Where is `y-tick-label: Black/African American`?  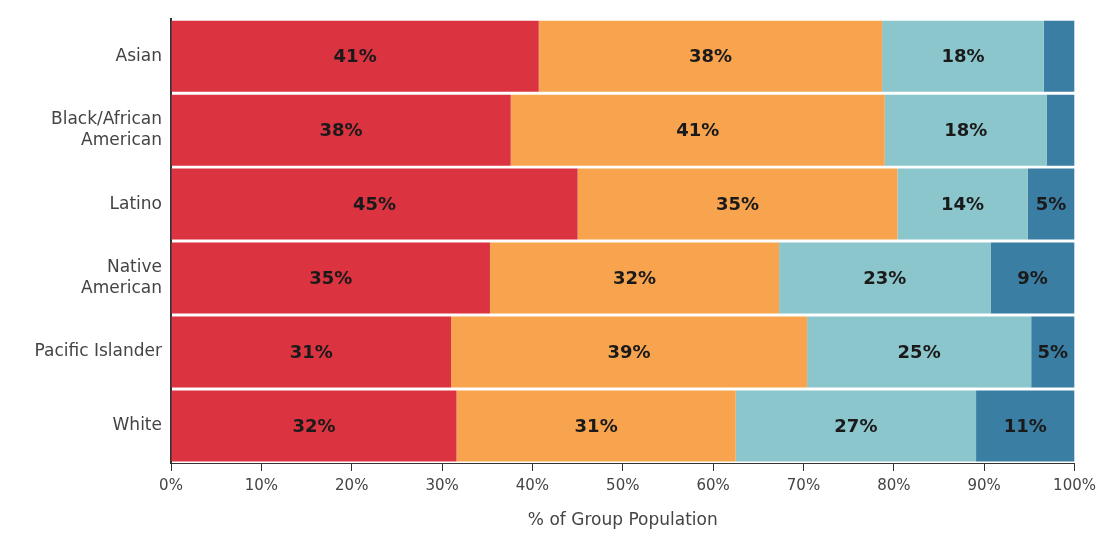
y-tick-label: Black/African American is located at coordinates (106, 128).